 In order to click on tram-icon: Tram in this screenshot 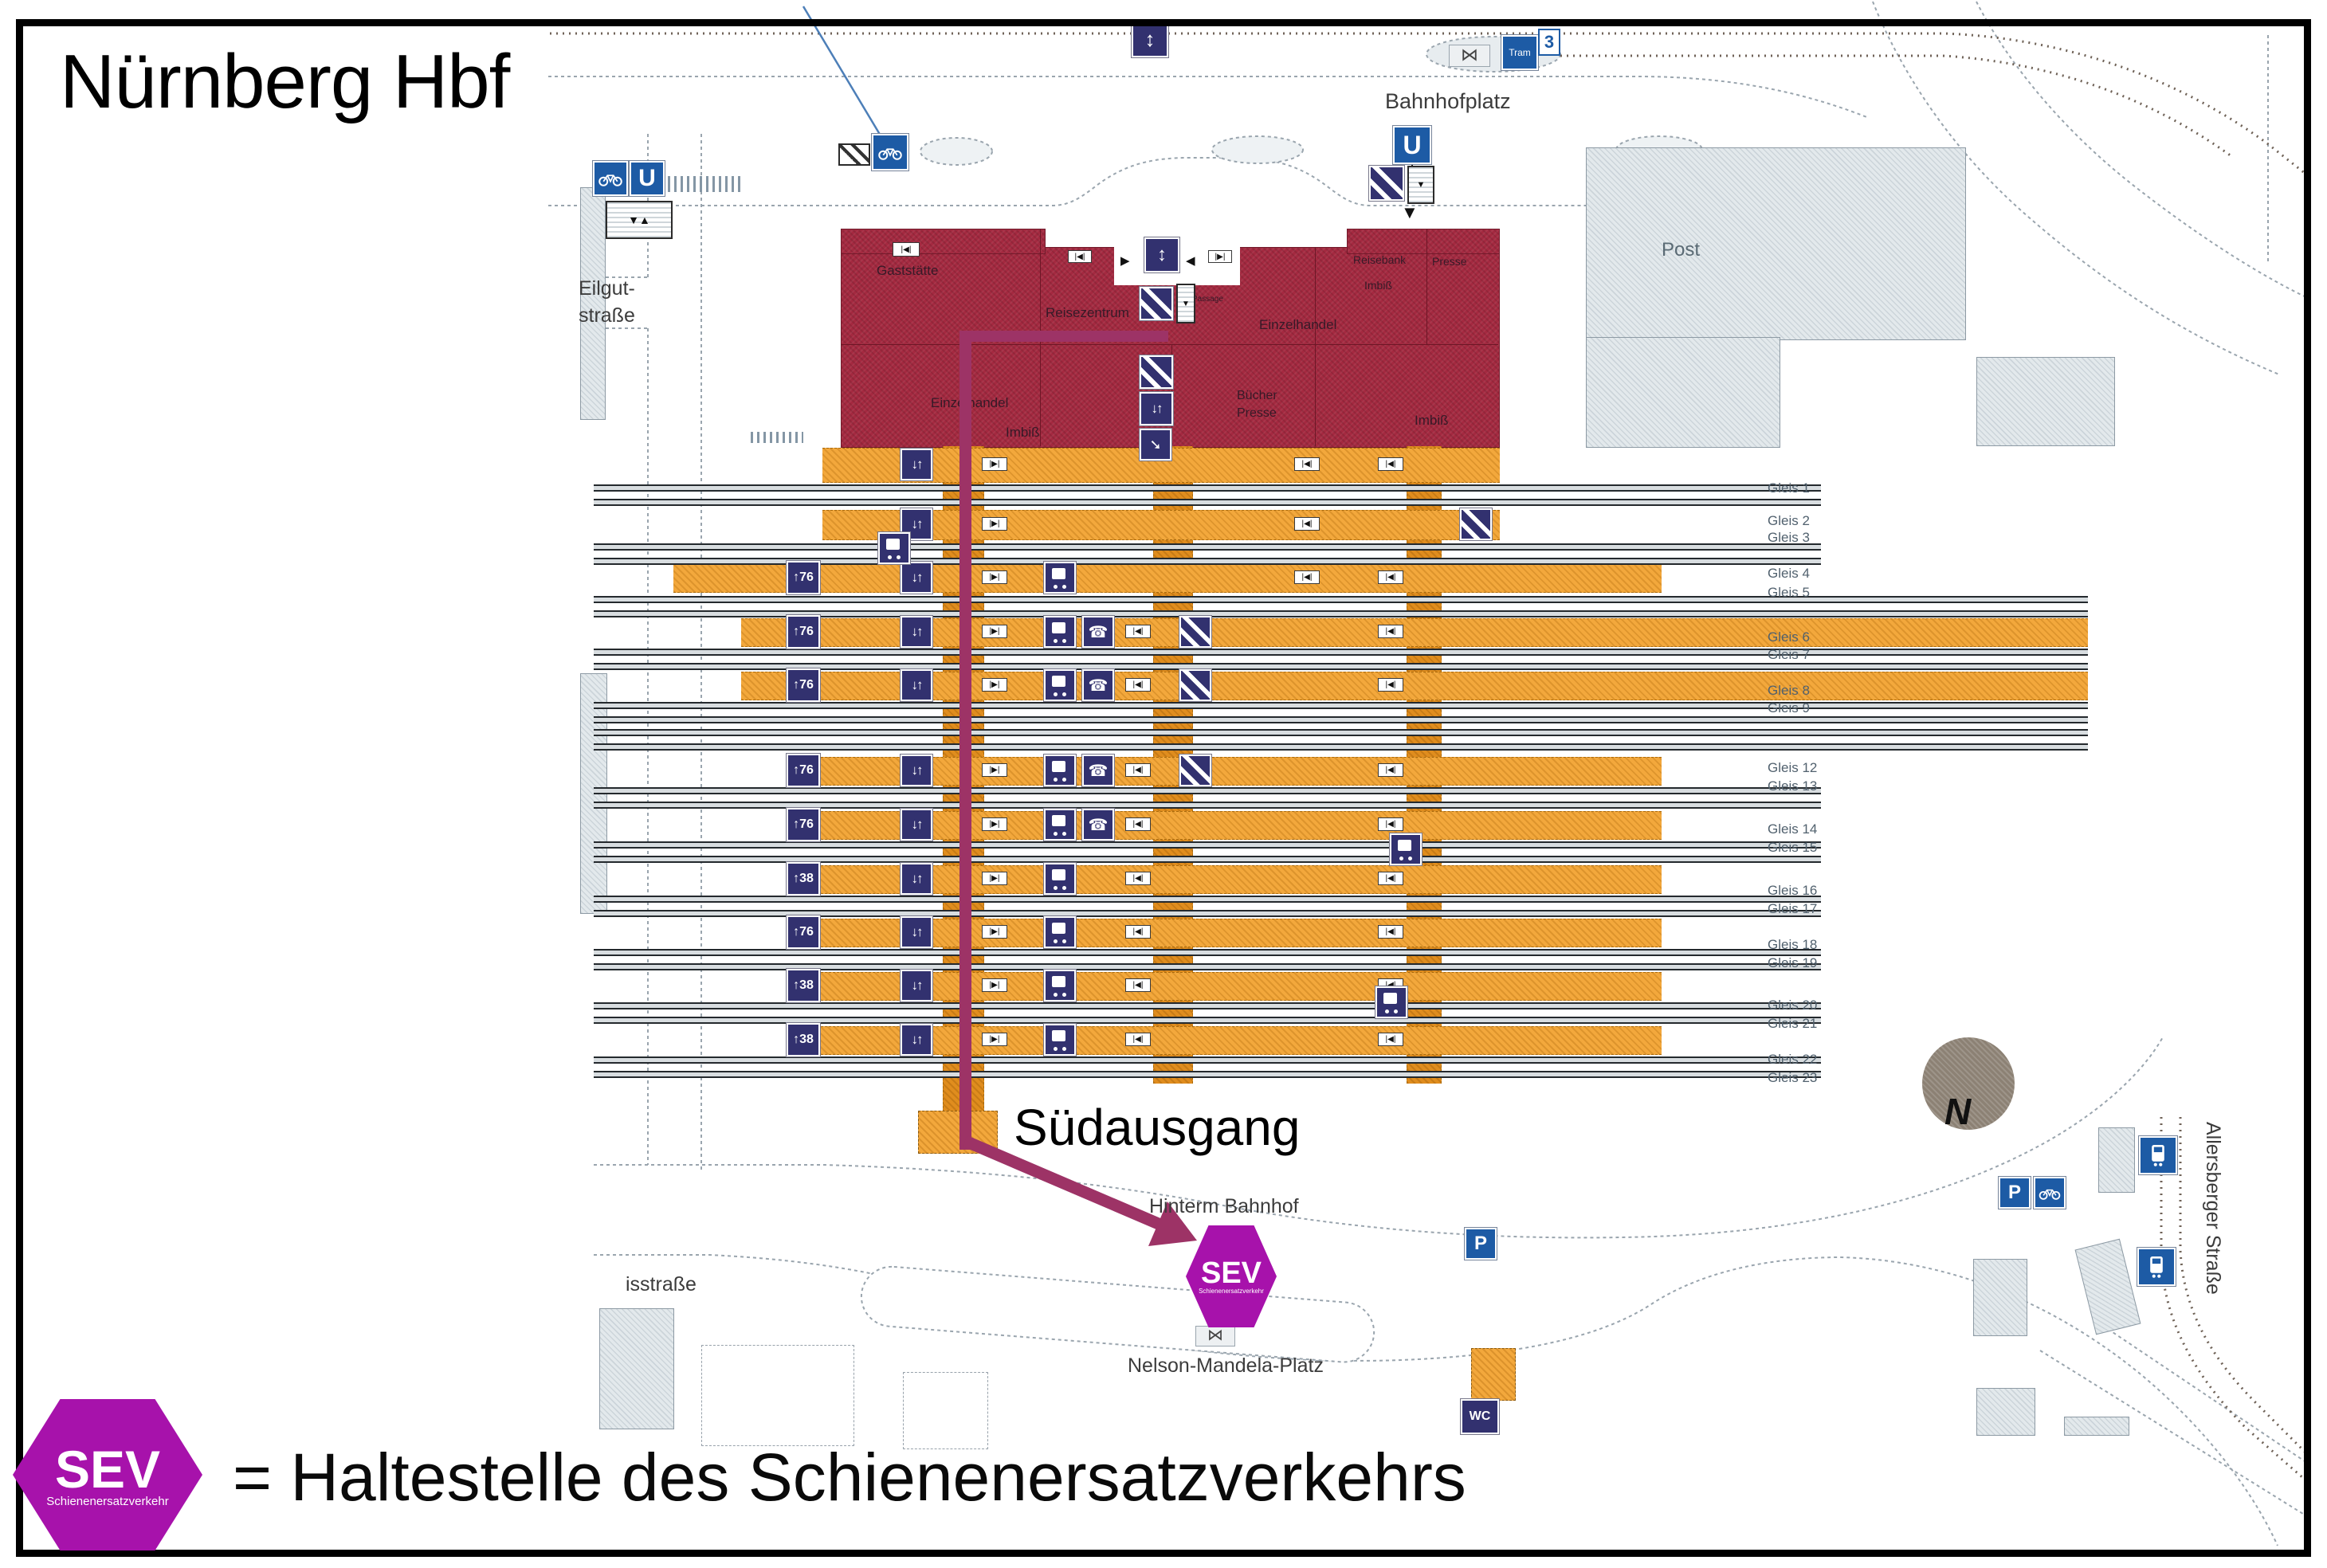, I will do `click(1520, 52)`.